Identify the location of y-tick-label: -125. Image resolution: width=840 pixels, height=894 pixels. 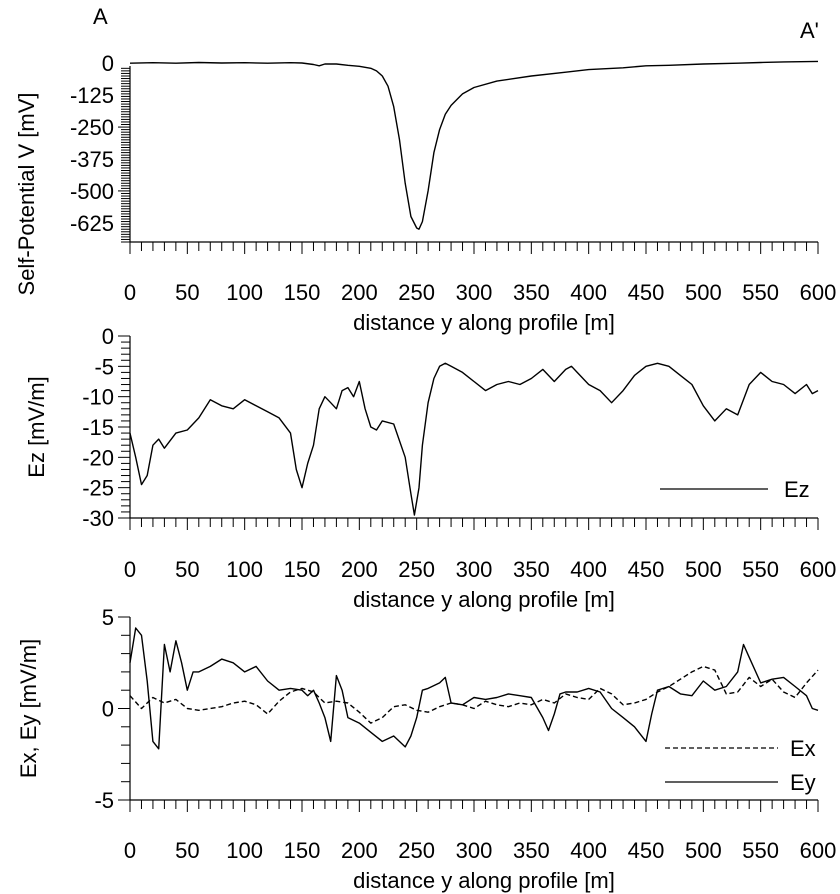
(92, 95).